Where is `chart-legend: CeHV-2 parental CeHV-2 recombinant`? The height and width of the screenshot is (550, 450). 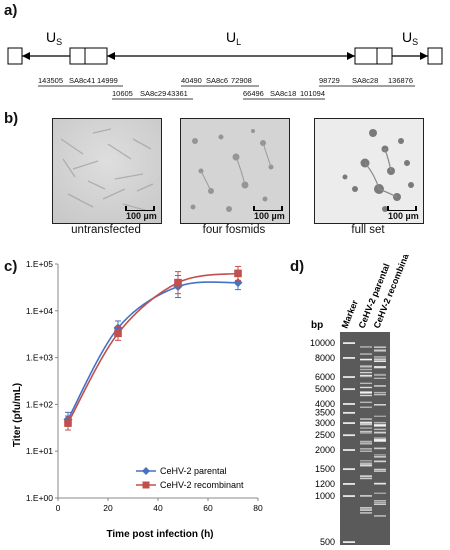 chart-legend: CeHV-2 parental CeHV-2 recombinant is located at coordinates (190, 478).